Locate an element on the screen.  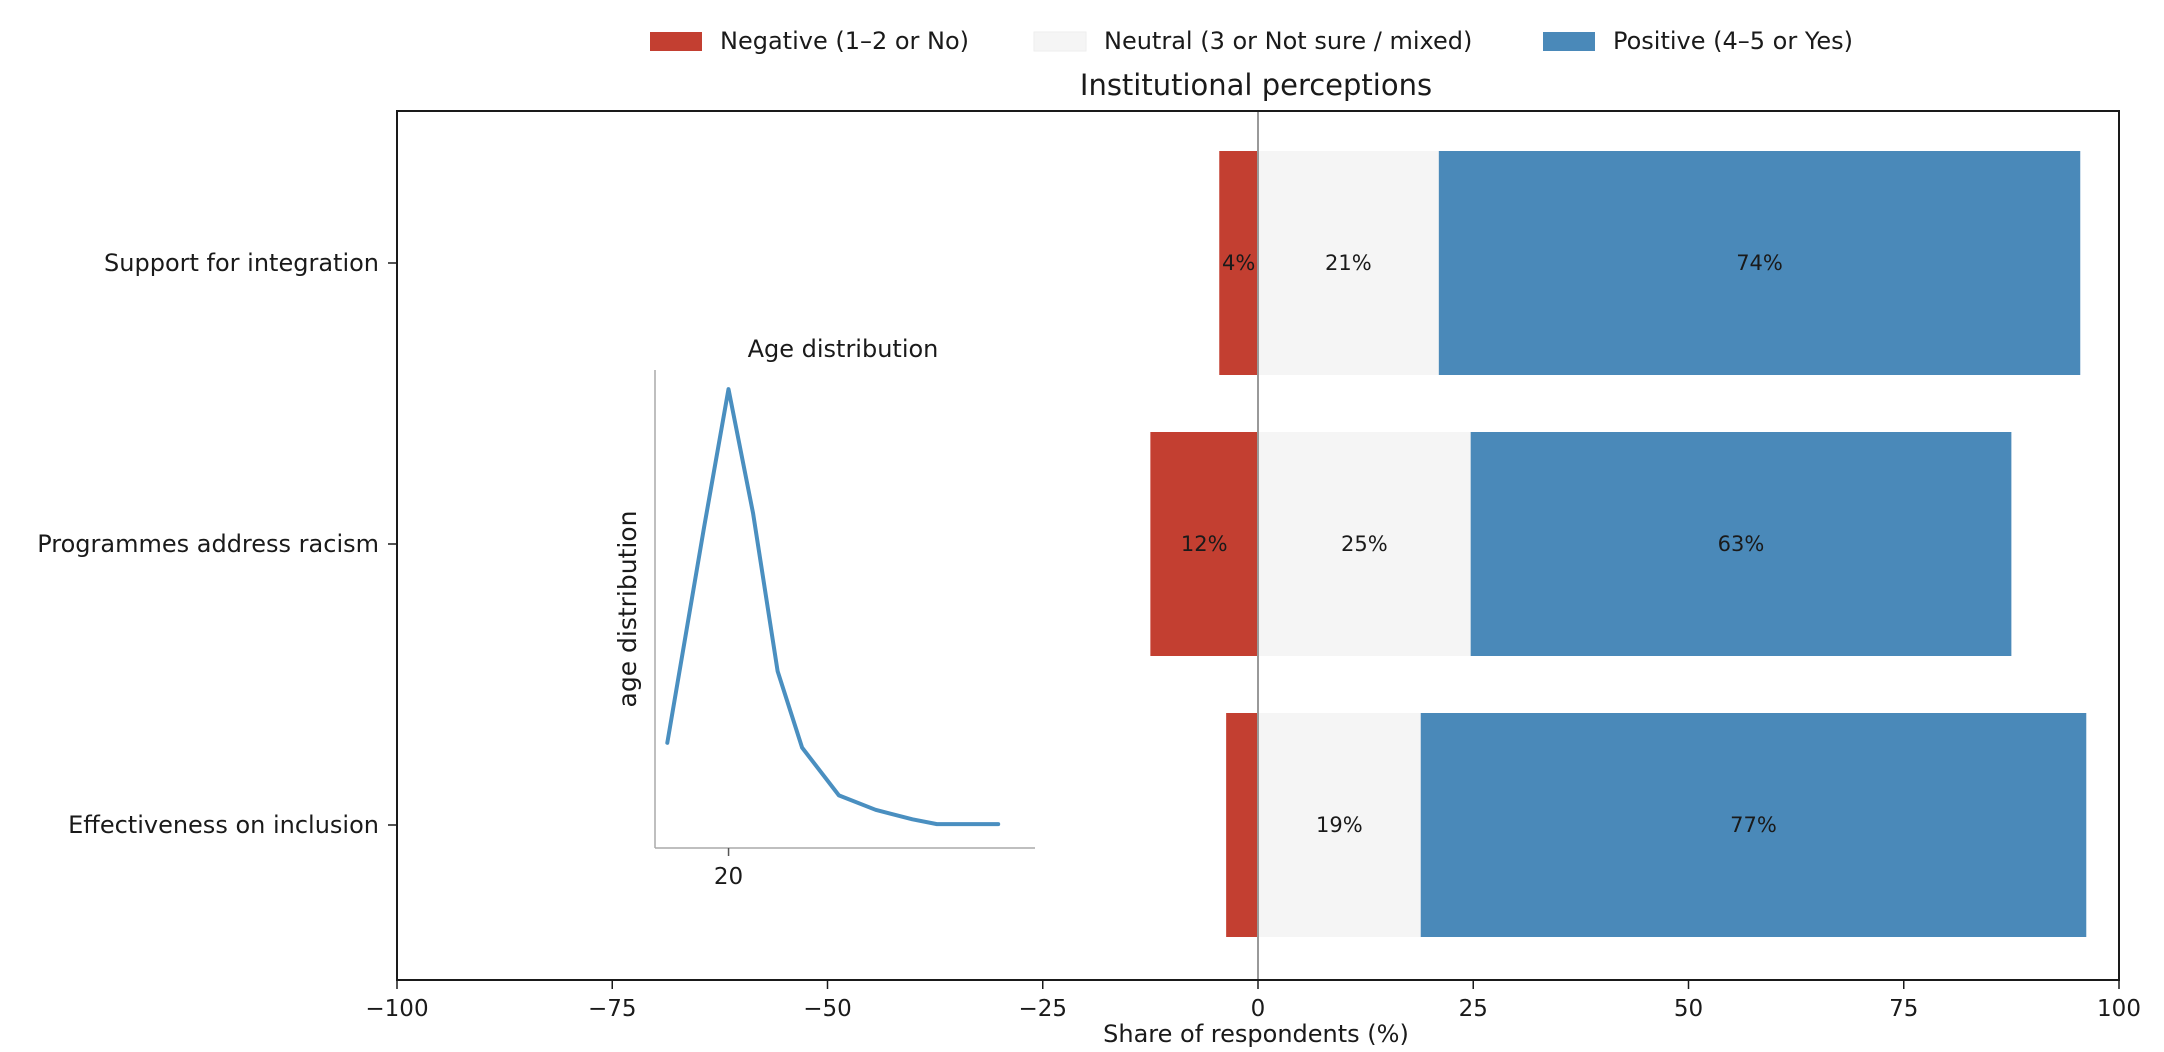
inset-tick-group: 20 is located at coordinates (728, 869).